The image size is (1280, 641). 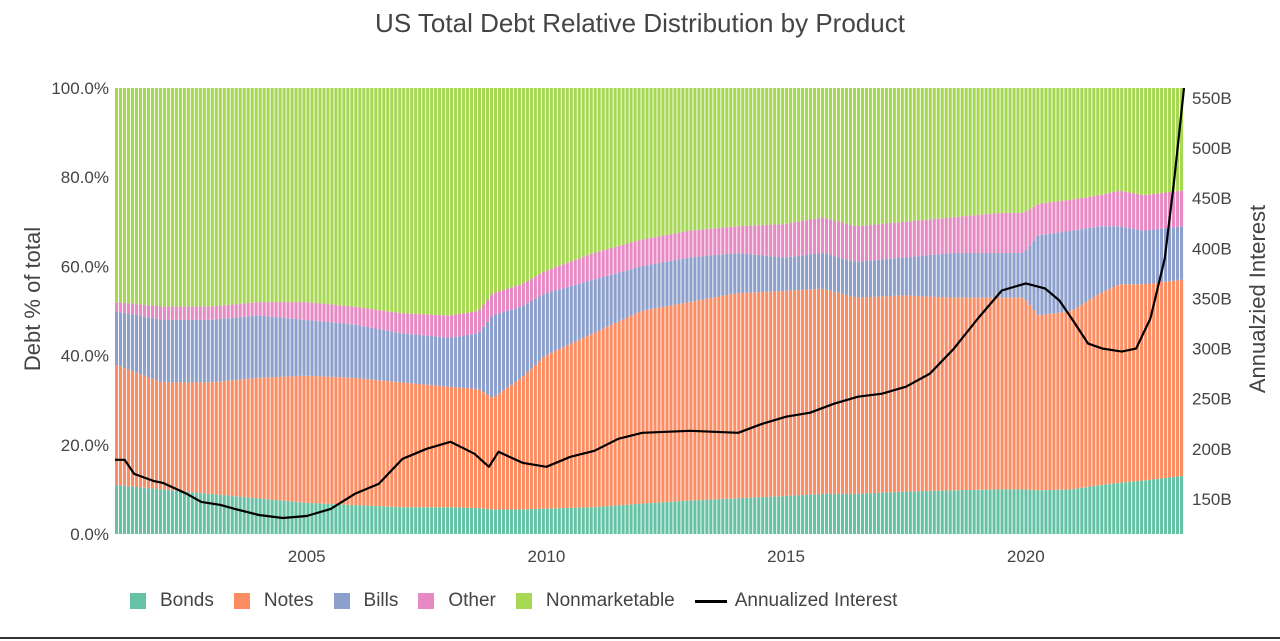 What do you see at coordinates (457, 601) in the screenshot?
I see `legend-item-other: Other` at bounding box center [457, 601].